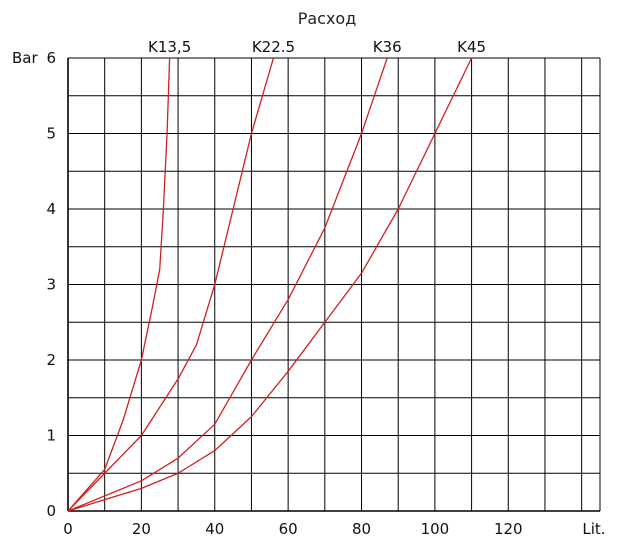 The height and width of the screenshot is (538, 618). What do you see at coordinates (51, 209) in the screenshot?
I see `y-tick-label: 4` at bounding box center [51, 209].